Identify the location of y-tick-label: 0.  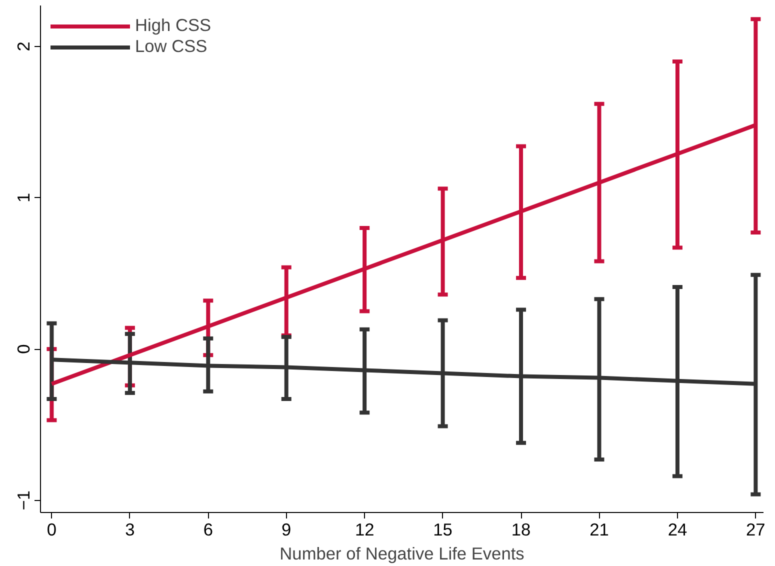
(24, 349).